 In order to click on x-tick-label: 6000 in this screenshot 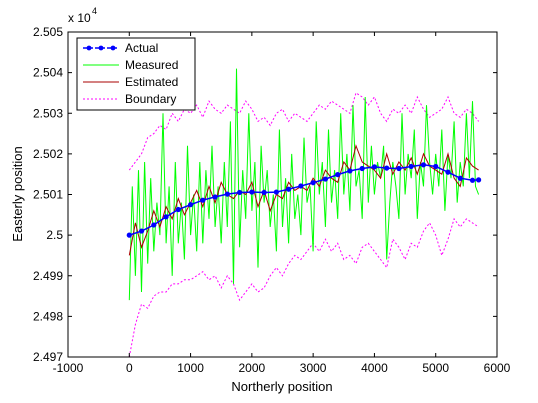, I will do `click(497, 368)`.